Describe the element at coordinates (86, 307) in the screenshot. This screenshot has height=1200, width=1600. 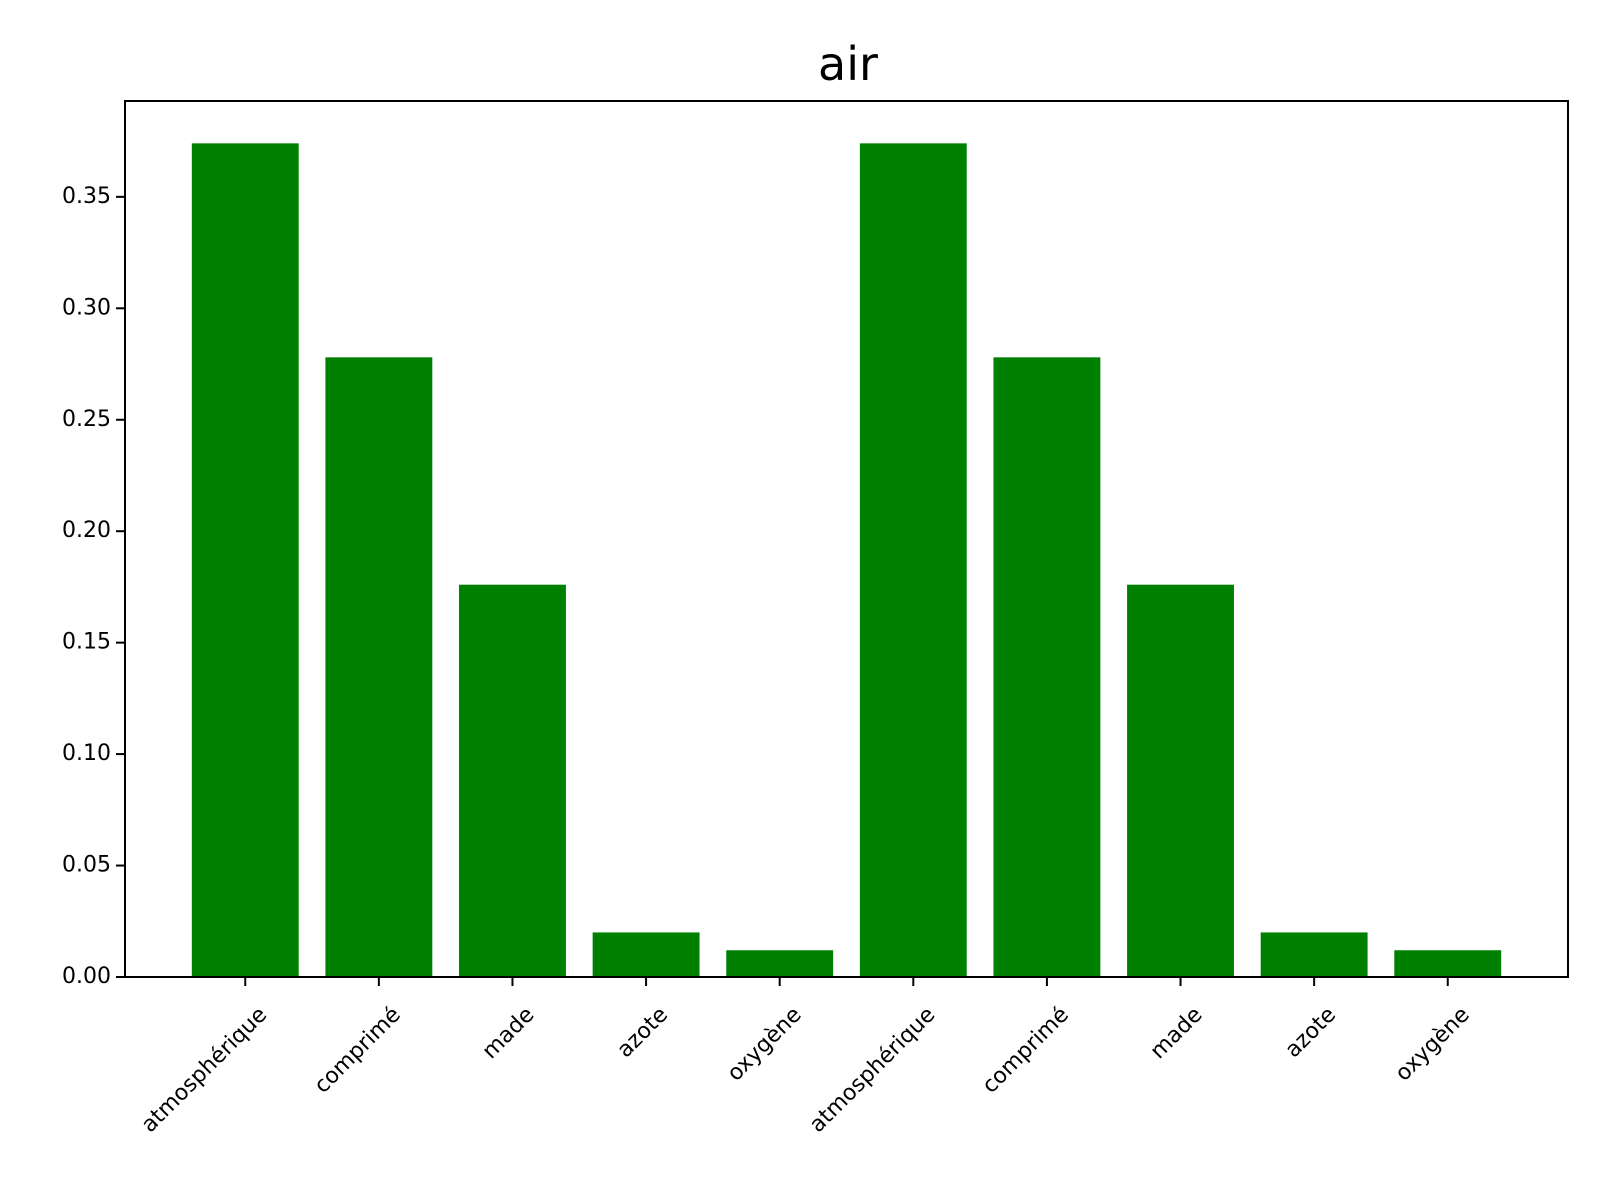
I see `y-tick-label: 0.30` at that location.